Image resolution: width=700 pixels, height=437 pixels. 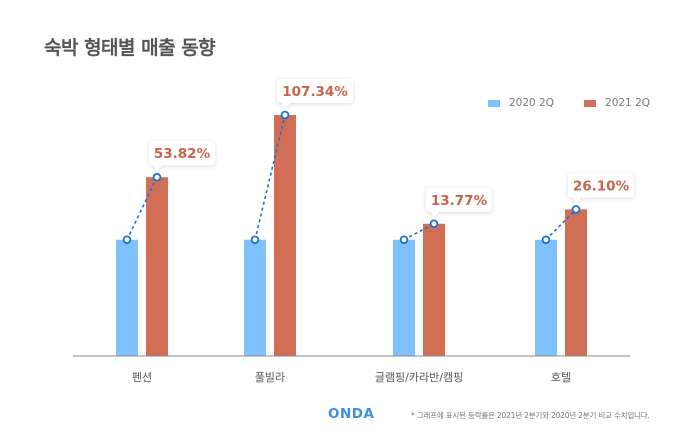 What do you see at coordinates (561, 377) in the screenshot?
I see `category-label: 호텔` at bounding box center [561, 377].